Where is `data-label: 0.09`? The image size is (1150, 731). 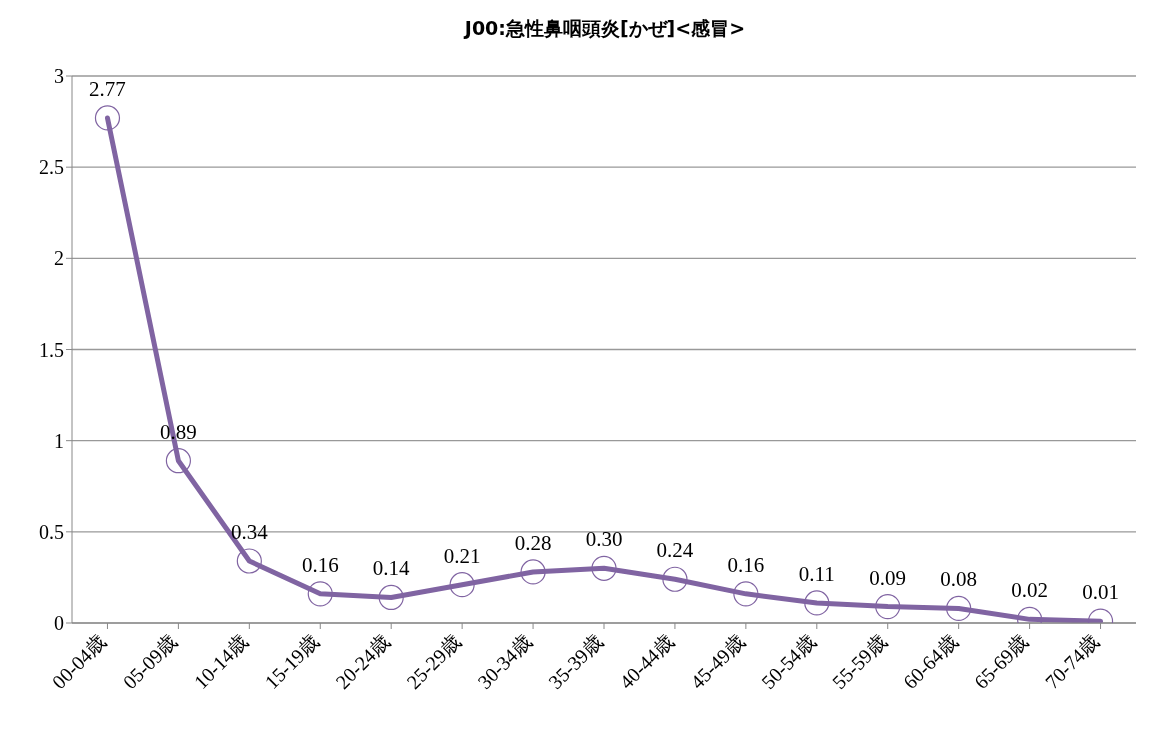
data-label: 0.09 is located at coordinates (888, 577).